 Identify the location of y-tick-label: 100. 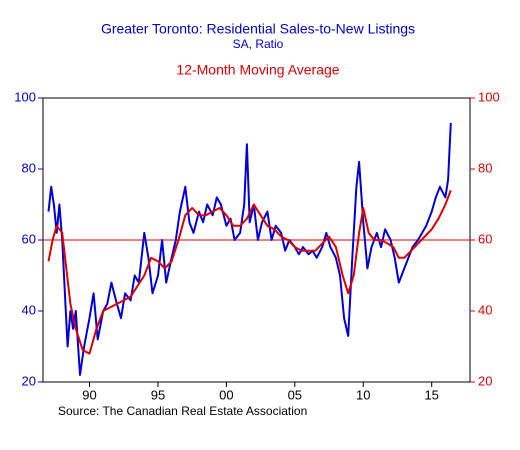
(25, 96).